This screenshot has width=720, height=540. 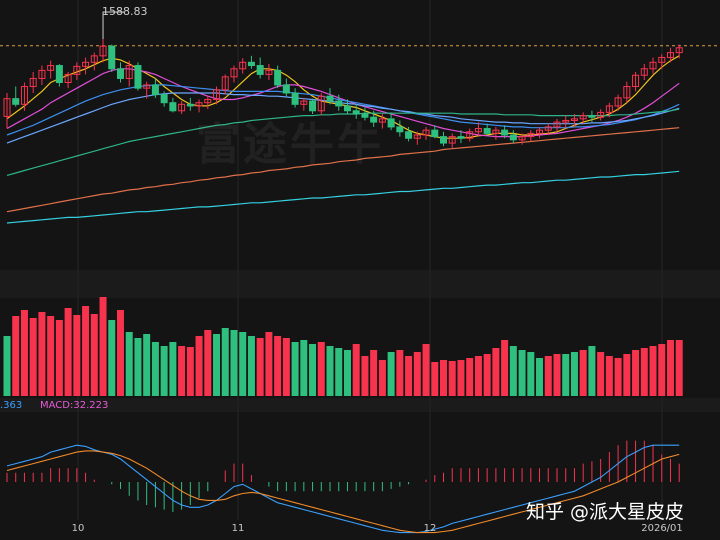 I want to click on dea-line, so click(x=343, y=492).